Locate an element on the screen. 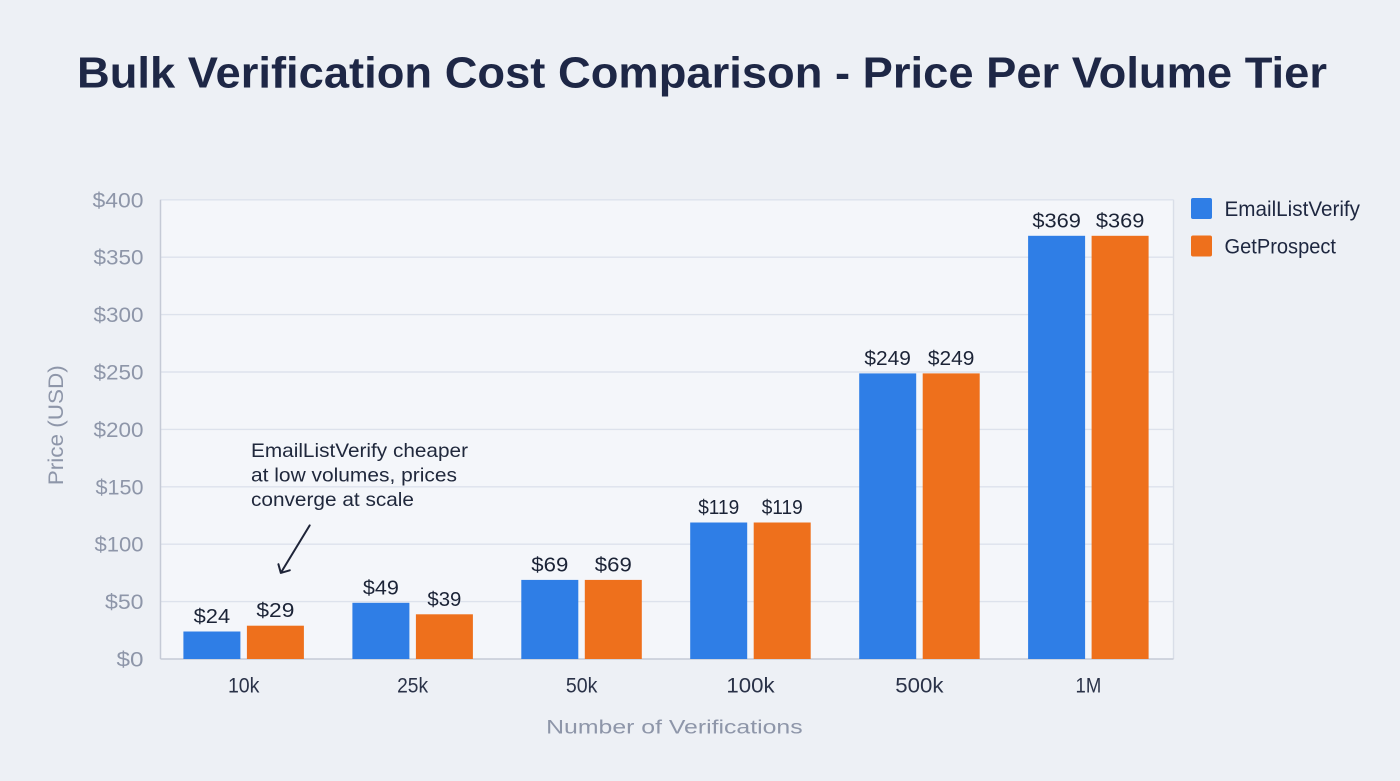  svg-text: EmailListVerify cheaper is located at coordinates (360, 451).